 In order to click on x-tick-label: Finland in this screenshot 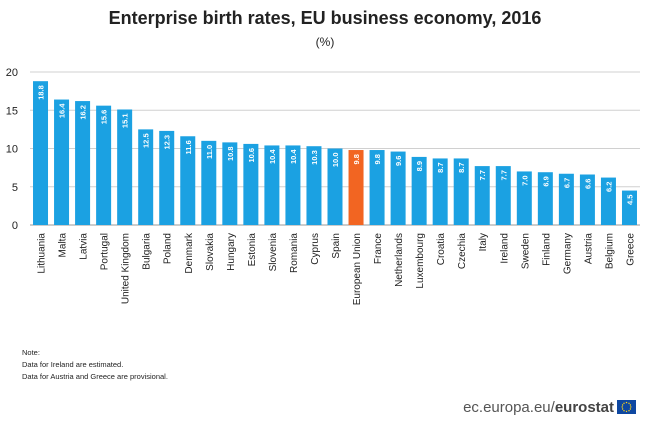, I will do `click(546, 249)`.